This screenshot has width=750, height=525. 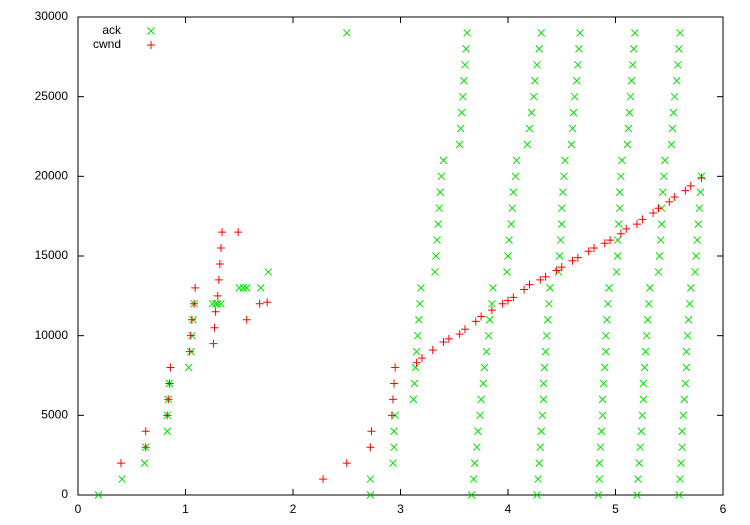 I want to click on y-tick-label: 0, so click(x=64, y=494).